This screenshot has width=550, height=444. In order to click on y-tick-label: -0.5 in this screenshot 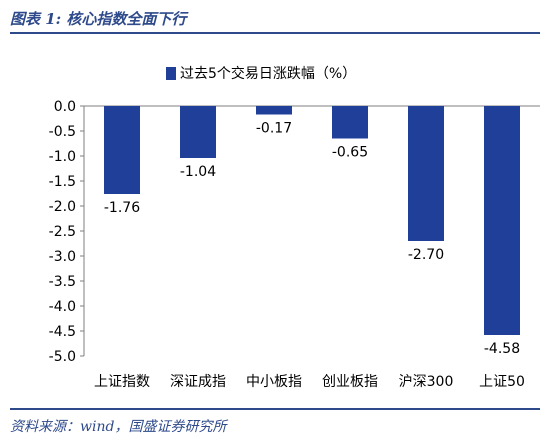, I will do `click(62, 132)`.